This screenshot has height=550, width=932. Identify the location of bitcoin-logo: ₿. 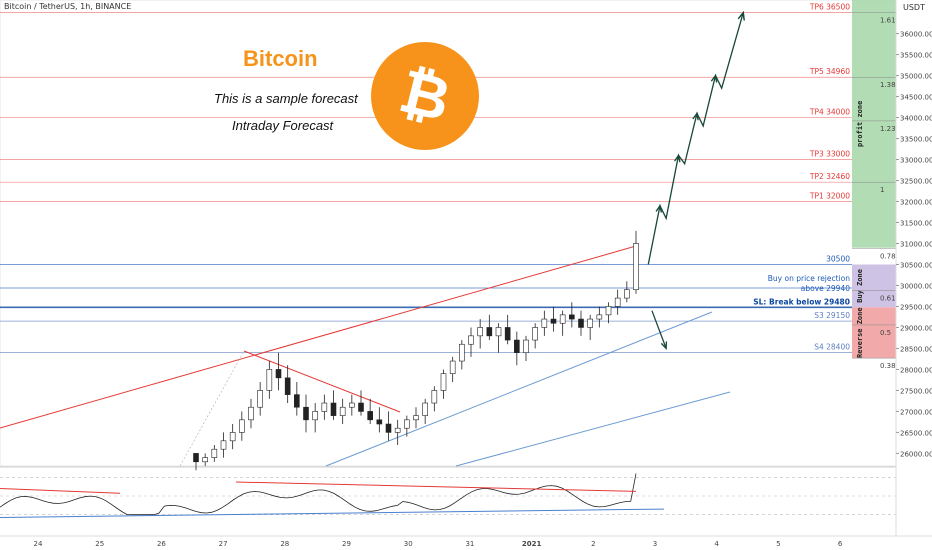
(425, 96).